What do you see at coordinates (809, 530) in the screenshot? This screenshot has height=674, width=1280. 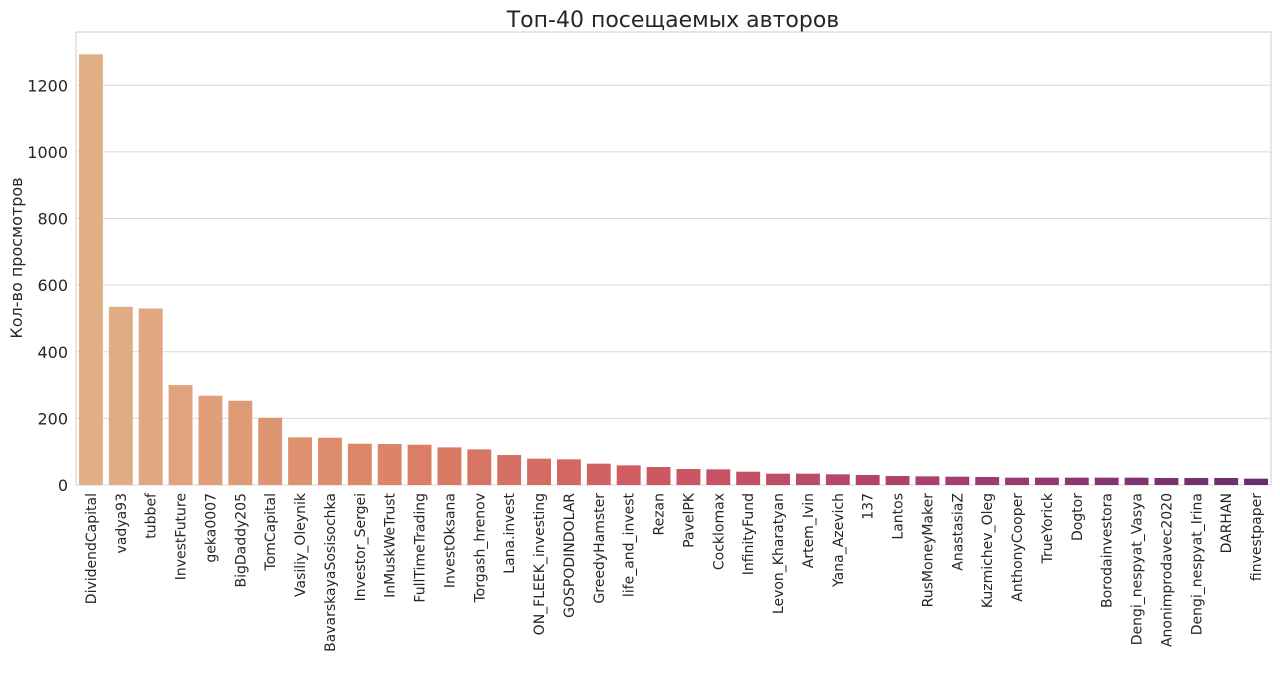 I see `x-tick-label: Artem_Ivin` at bounding box center [809, 530].